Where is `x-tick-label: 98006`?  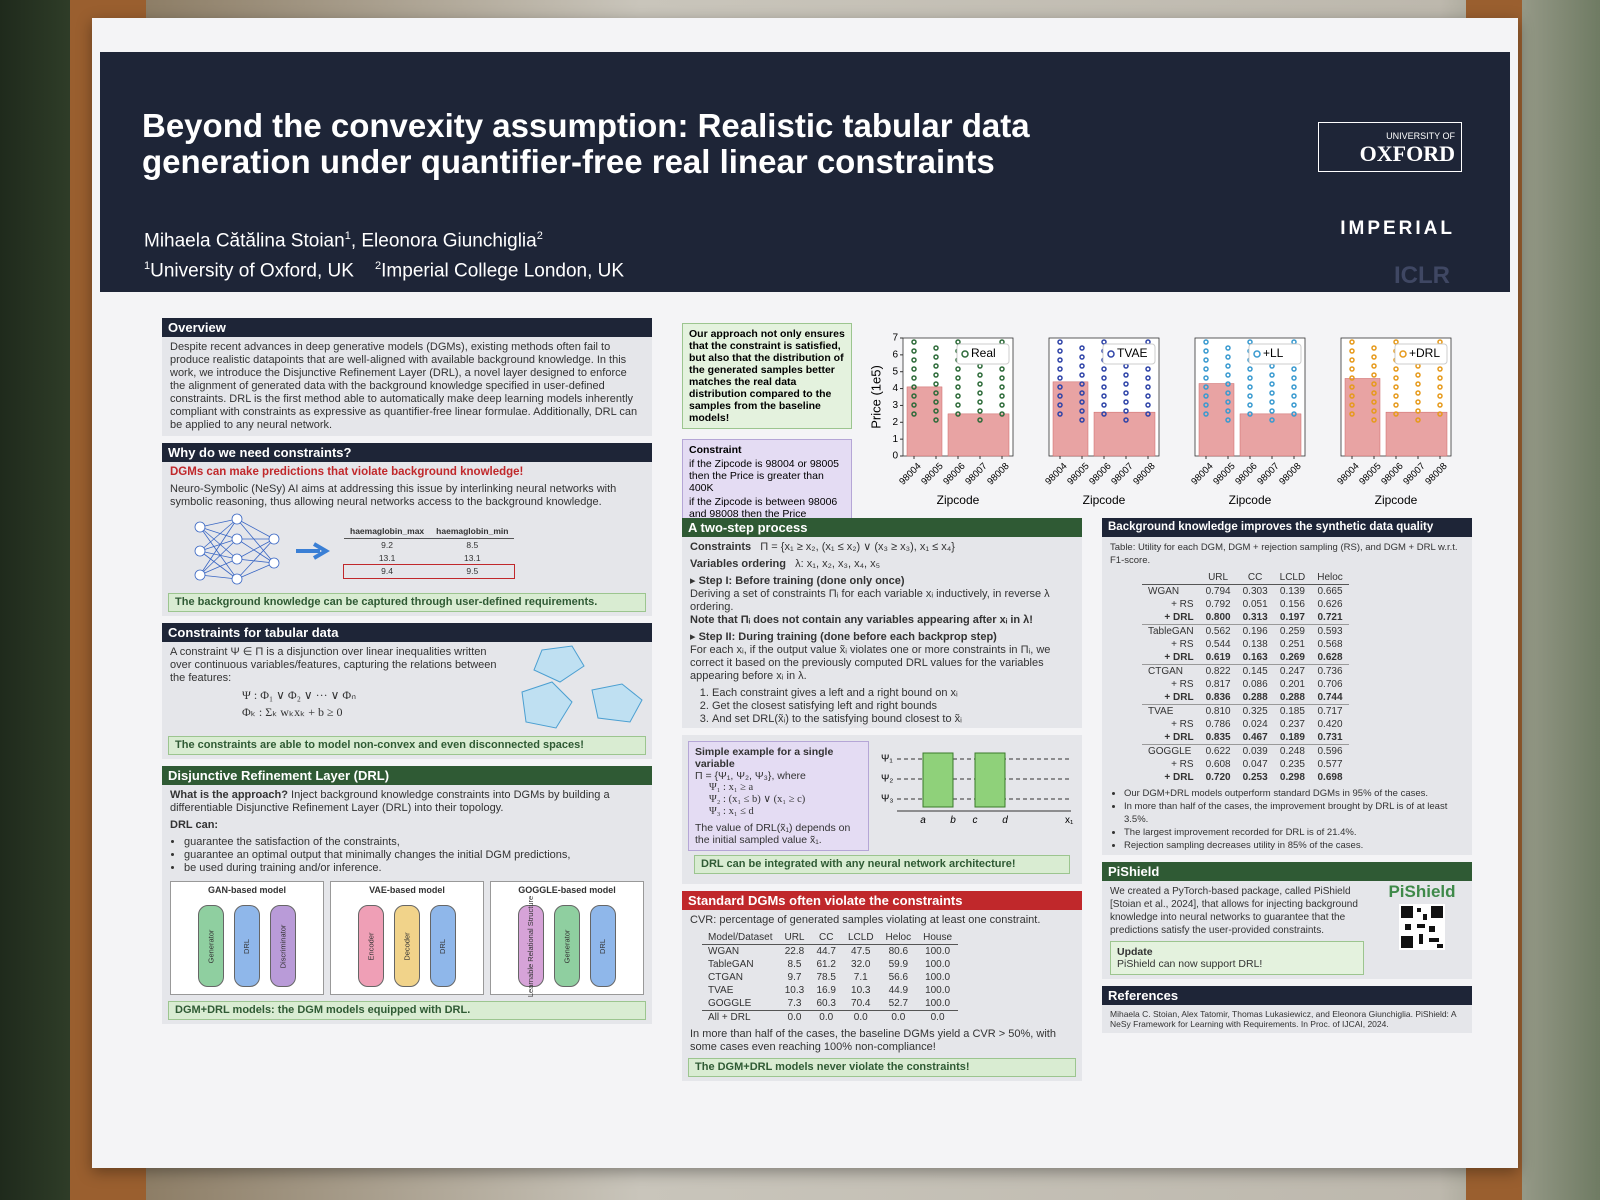
x-tick-label: 98006 is located at coordinates (954, 474).